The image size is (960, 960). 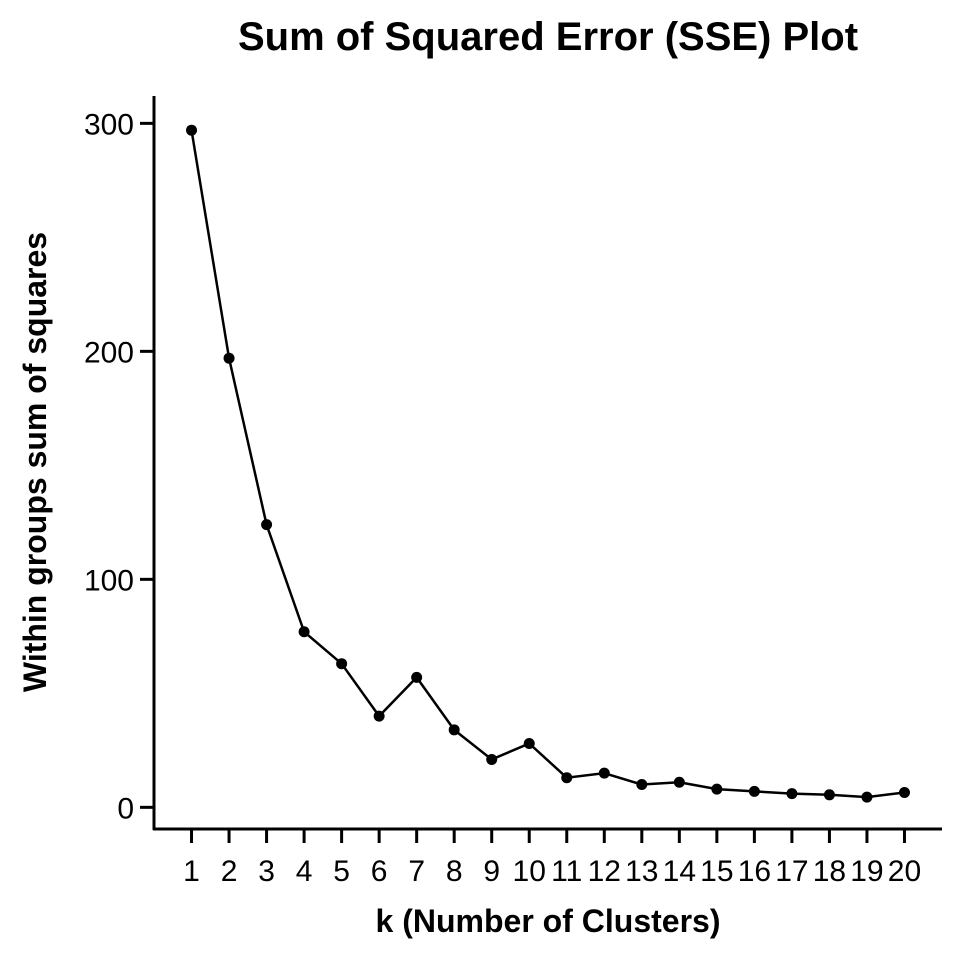 I want to click on x-tick-label: 1, so click(x=191, y=871).